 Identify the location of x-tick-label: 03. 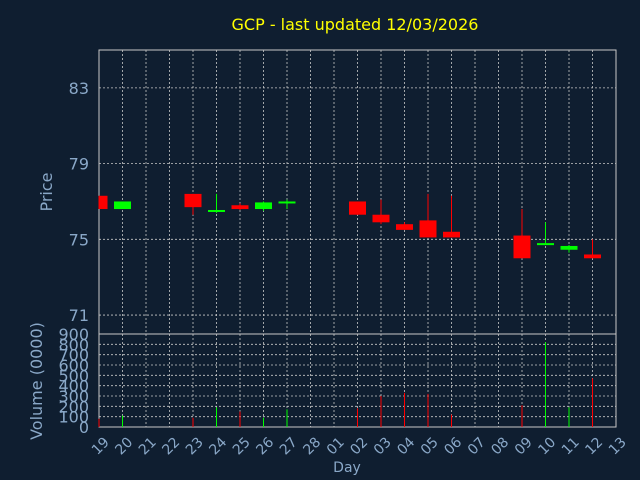
(383, 446).